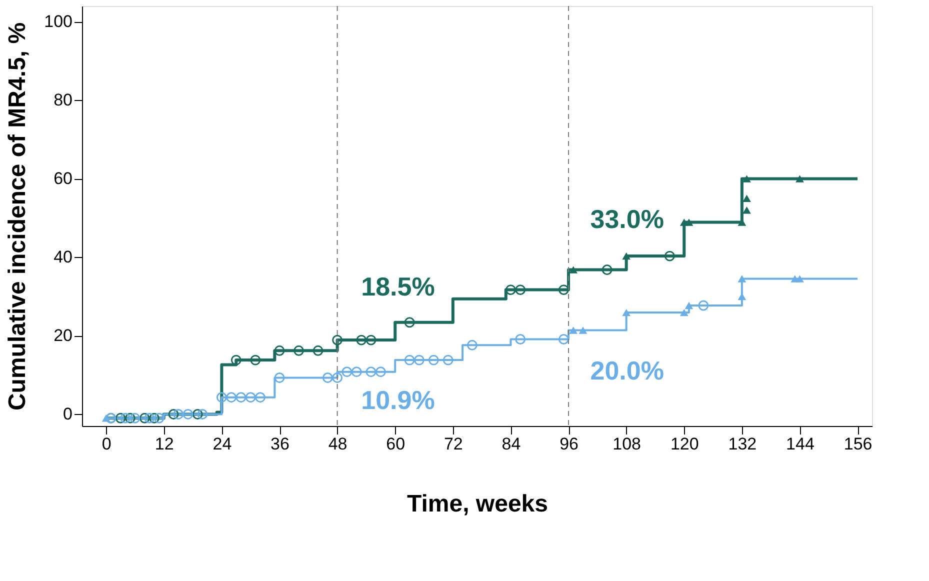 The image size is (929, 581). I want to click on x-tick-label: 48, so click(338, 444).